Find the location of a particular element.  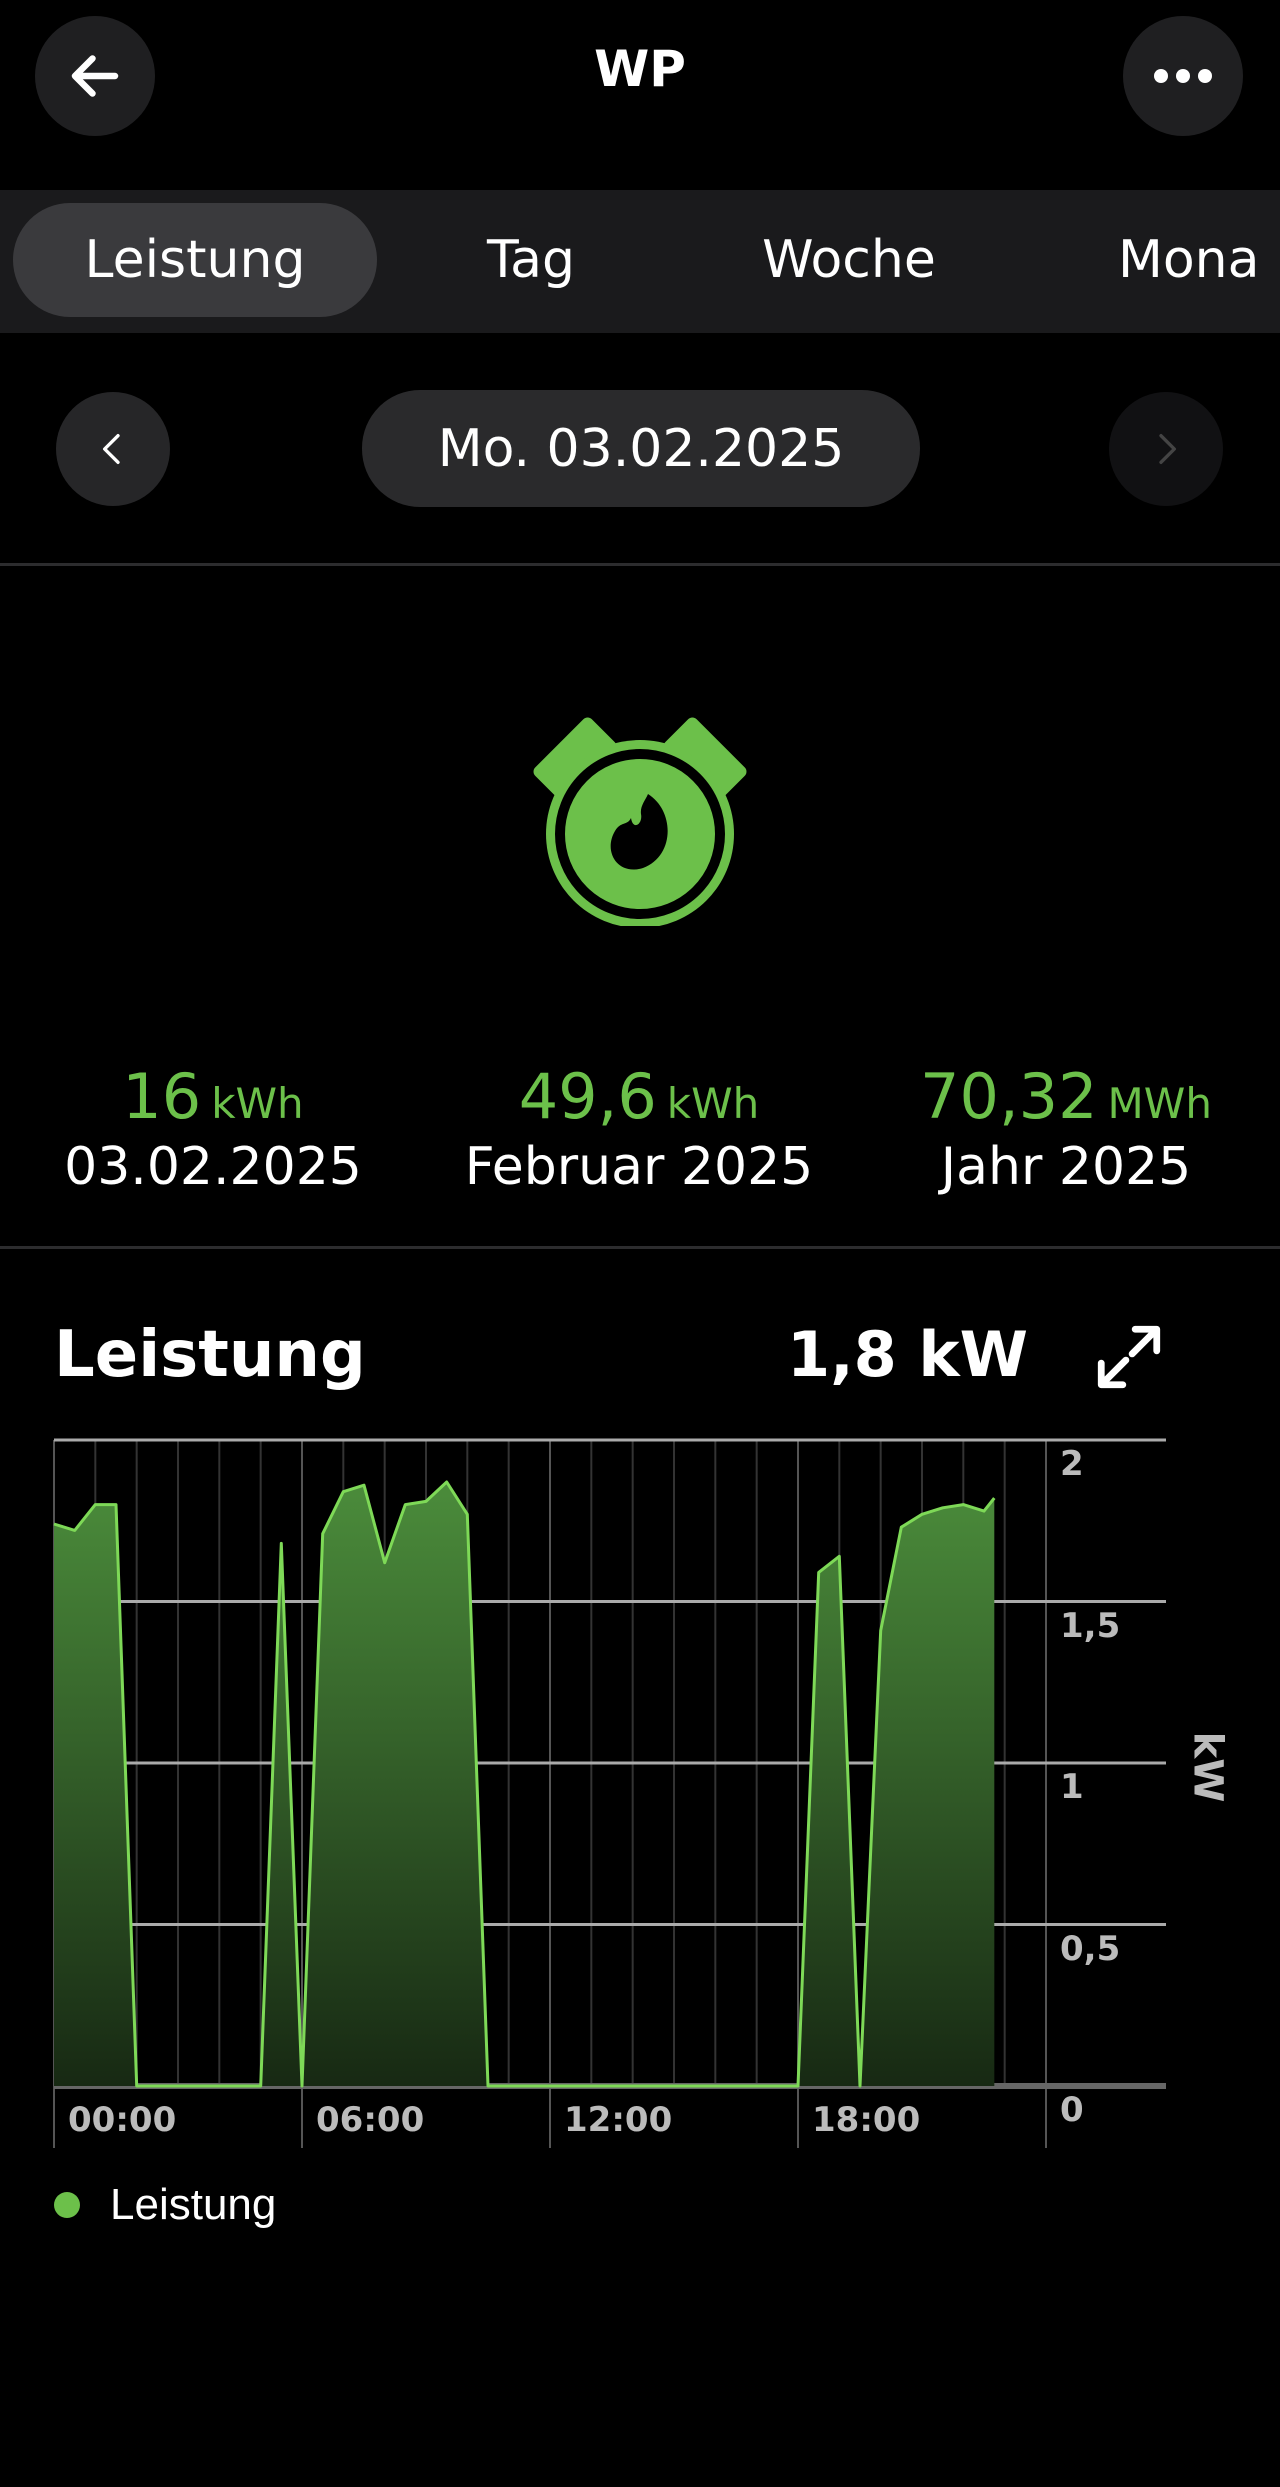

stat-year: 70,32 MWh Jahr 2025 is located at coordinates (1066, 1128).